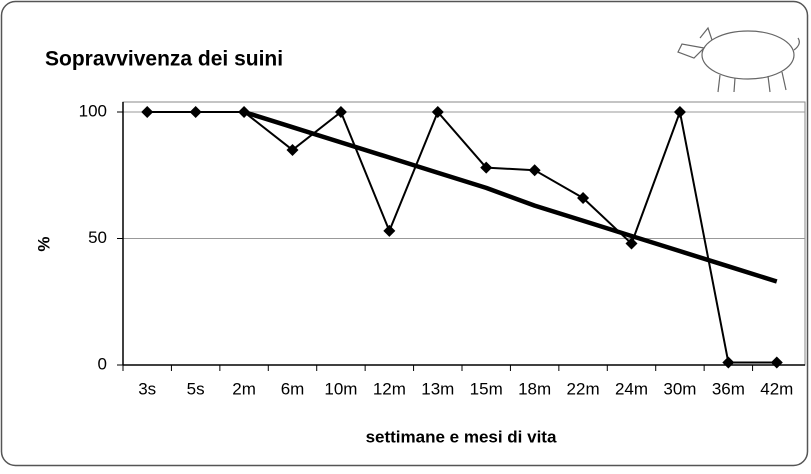 The width and height of the screenshot is (811, 474). Describe the element at coordinates (776, 388) in the screenshot. I see `x-tick-label: 42m` at that location.